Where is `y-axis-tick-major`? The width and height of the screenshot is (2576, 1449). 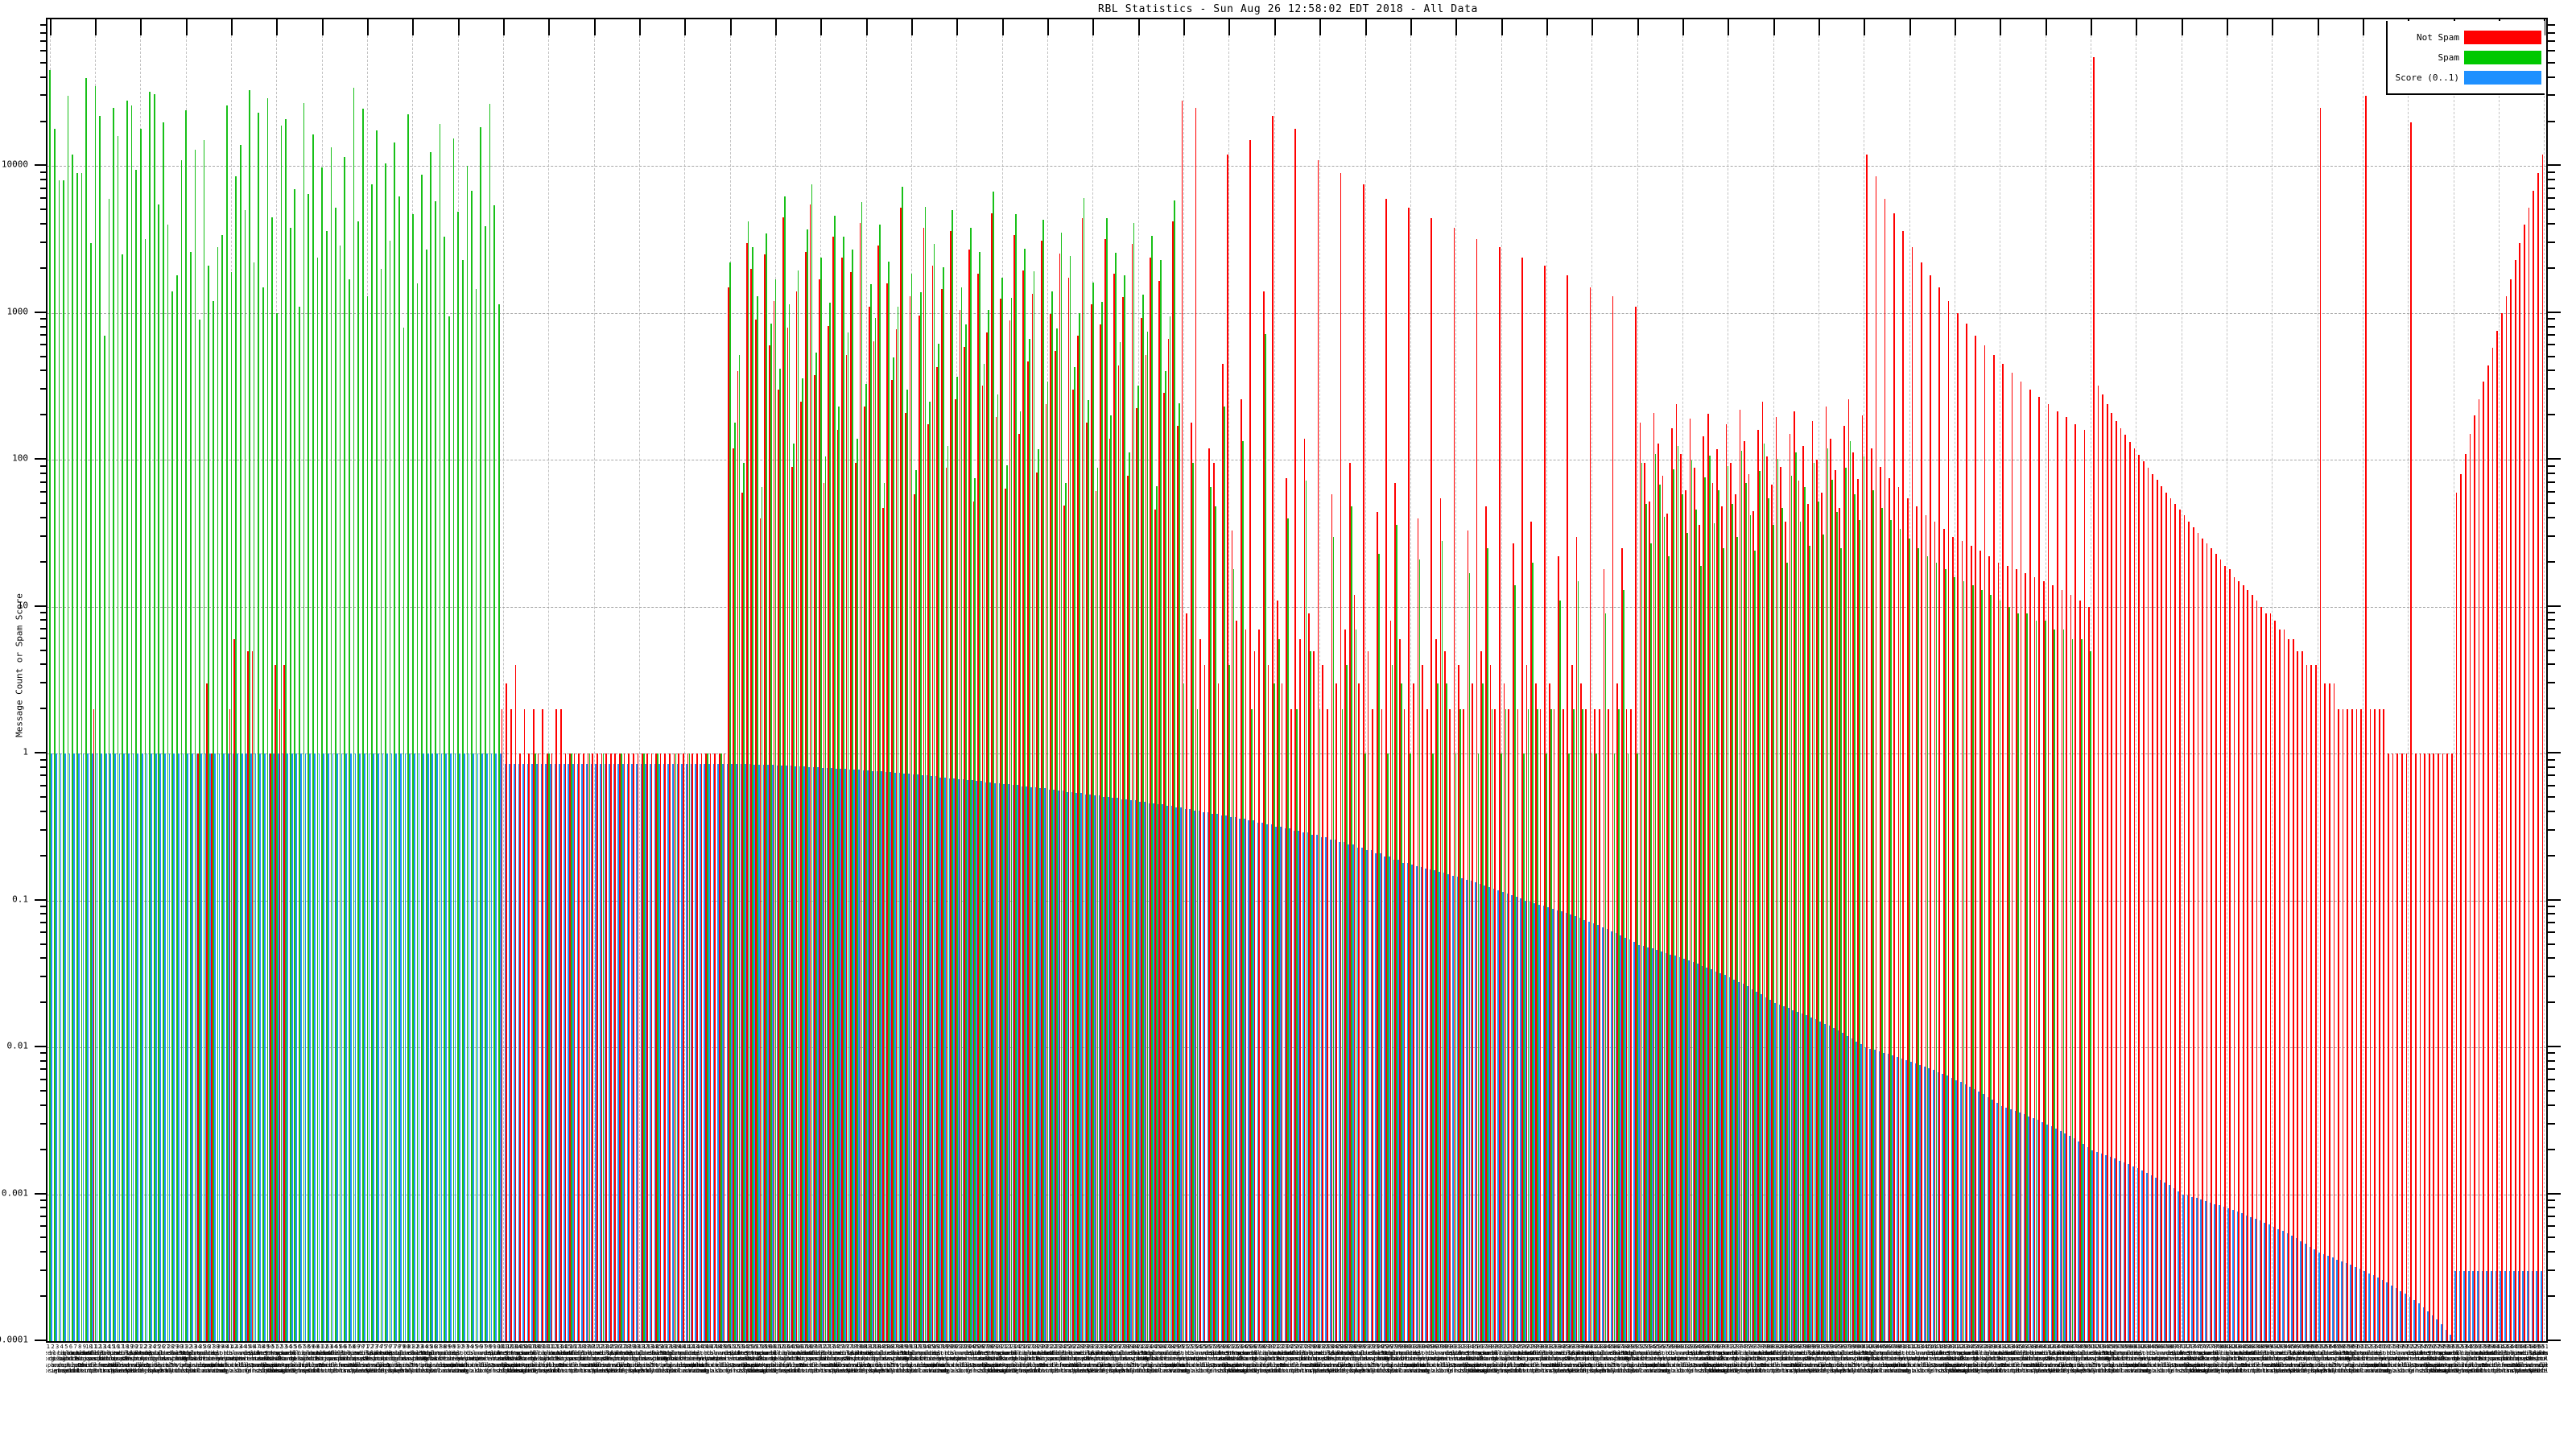
y-axis-tick-major is located at coordinates (41, 753).